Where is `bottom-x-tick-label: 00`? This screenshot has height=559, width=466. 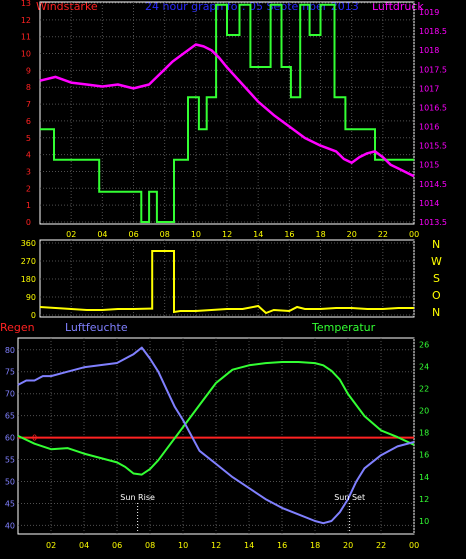
bottom-x-tick-label: 00 is located at coordinates (414, 545).